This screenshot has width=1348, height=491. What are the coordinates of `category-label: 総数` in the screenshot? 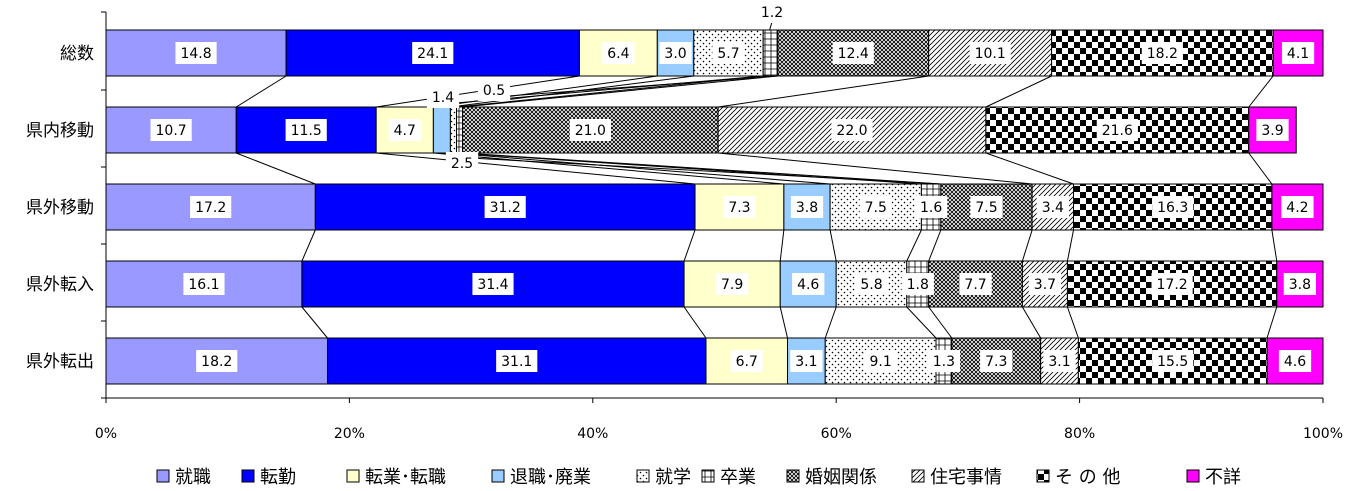 It's located at (77, 54).